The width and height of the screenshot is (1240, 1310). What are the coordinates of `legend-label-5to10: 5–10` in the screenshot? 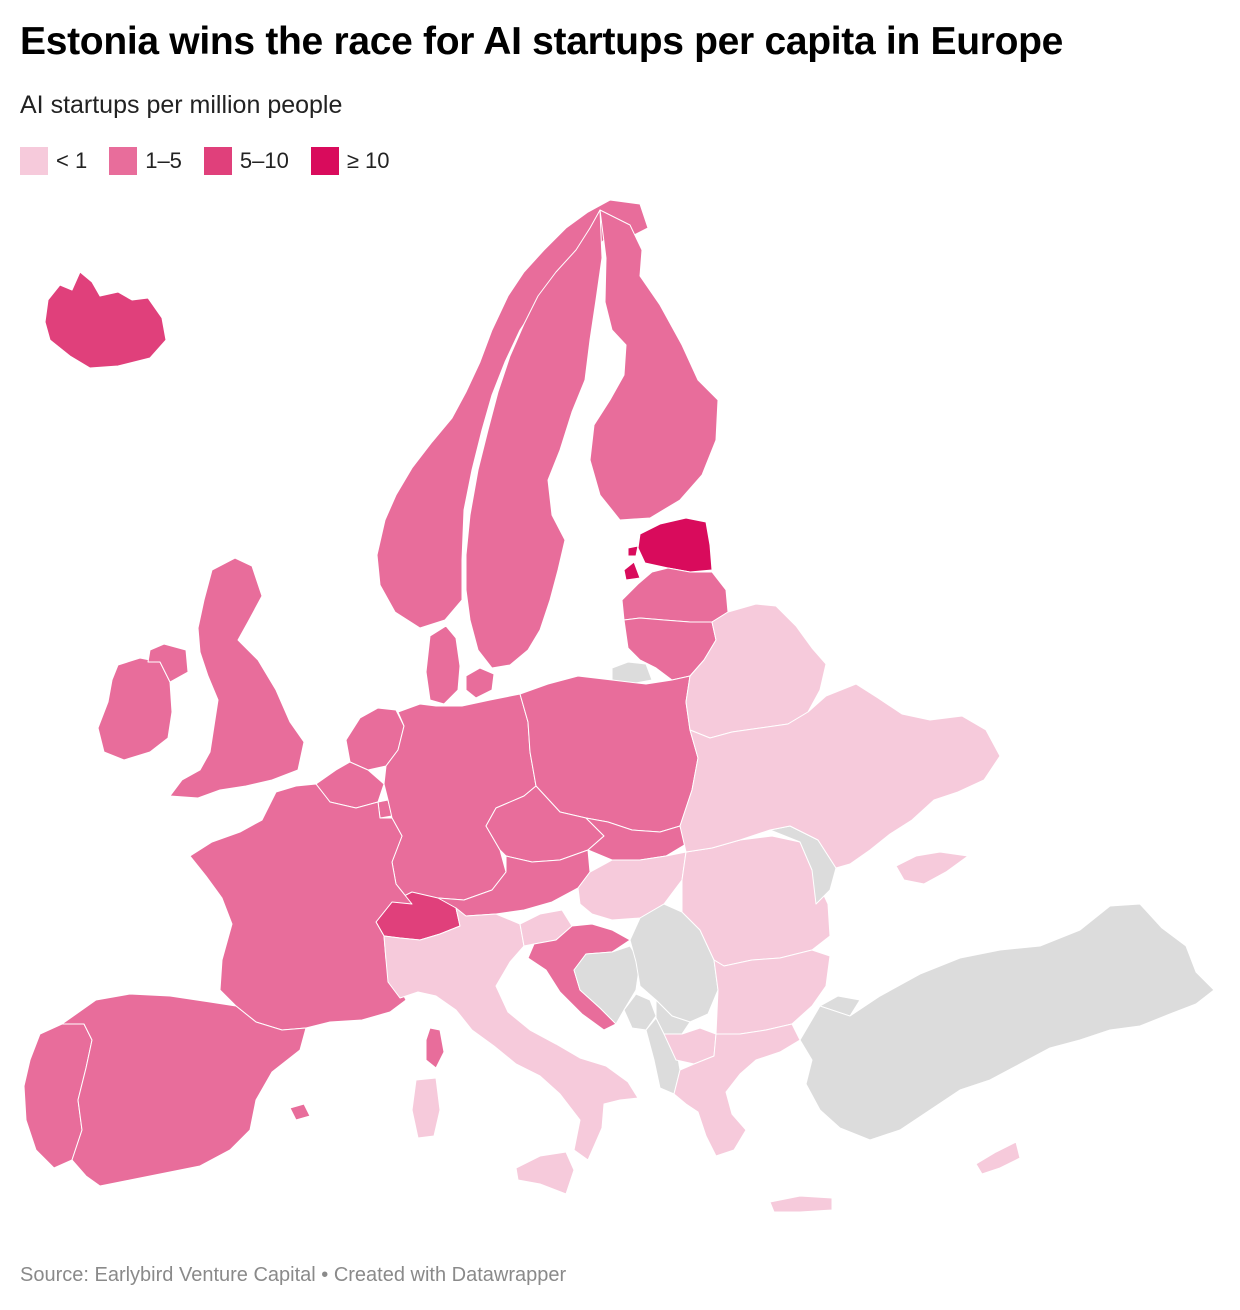 It's located at (264, 160).